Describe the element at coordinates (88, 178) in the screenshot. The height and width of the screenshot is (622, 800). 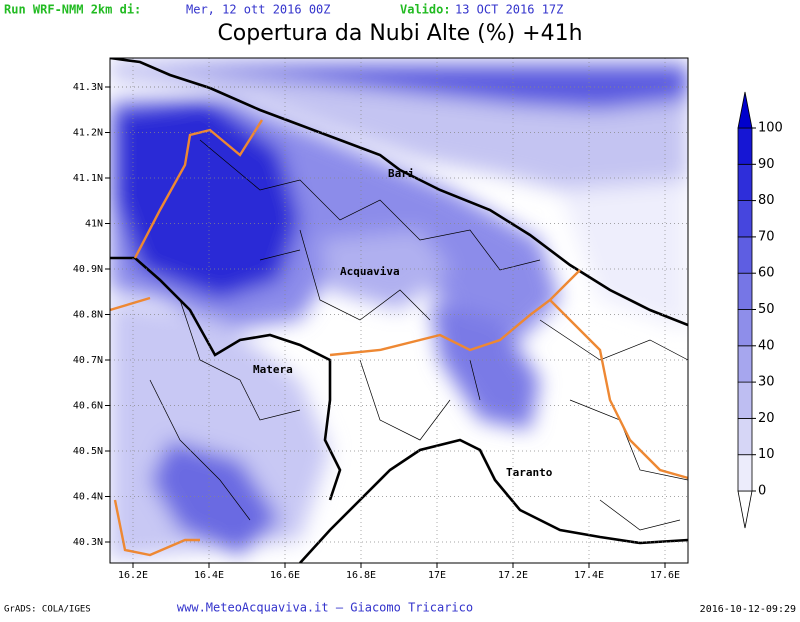
I see `y-tick-label: 41.1N` at that location.